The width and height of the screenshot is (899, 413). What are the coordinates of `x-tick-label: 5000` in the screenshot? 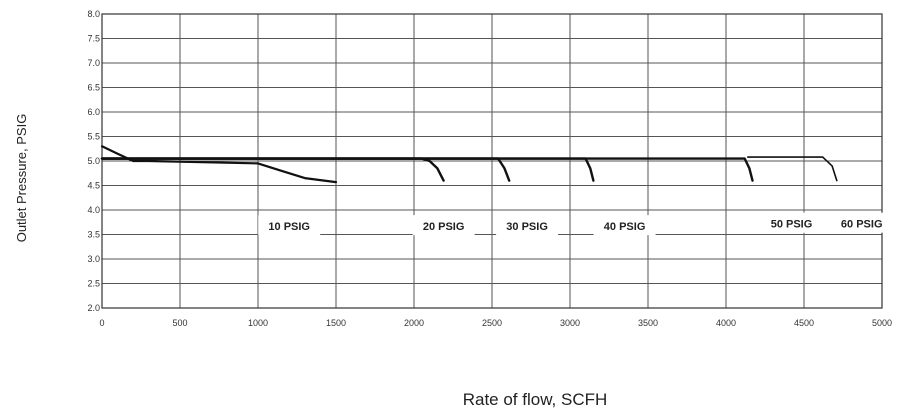 It's located at (882, 323).